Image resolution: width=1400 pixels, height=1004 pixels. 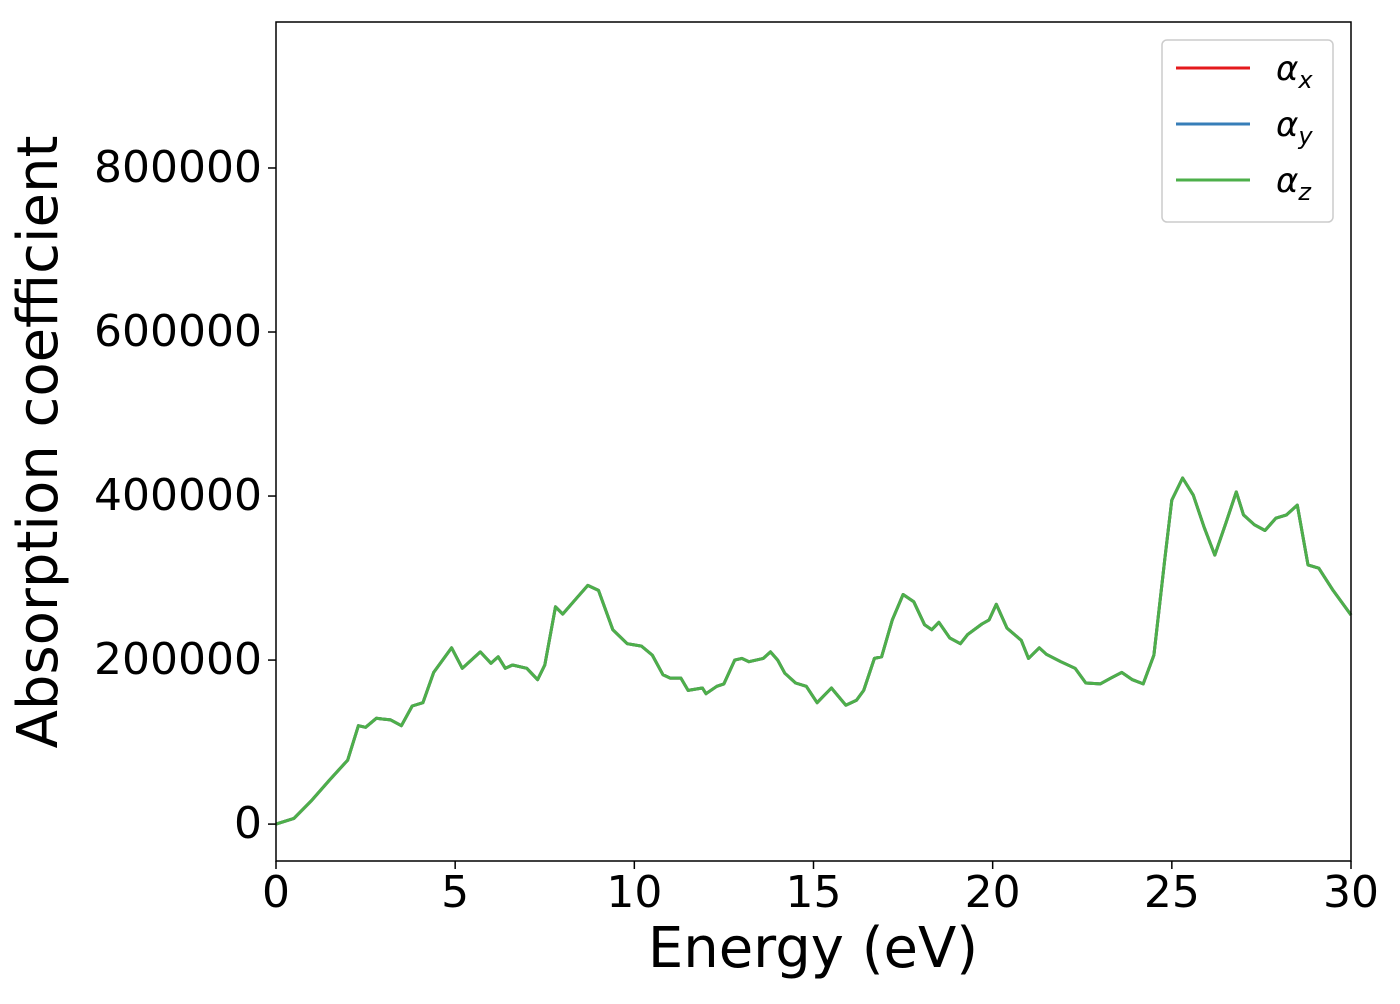 What do you see at coordinates (813, 948) in the screenshot?
I see `x-axis-label: Energy (eV)` at bounding box center [813, 948].